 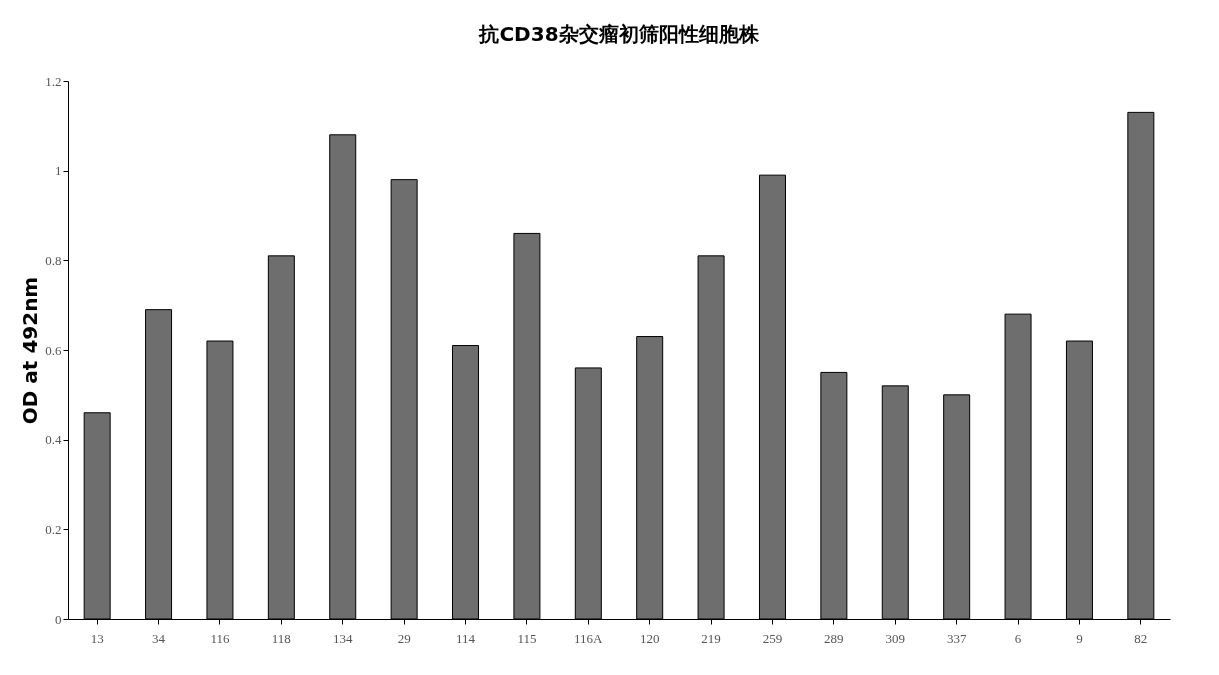 I want to click on x-tick-label: 82, so click(x=1141, y=638).